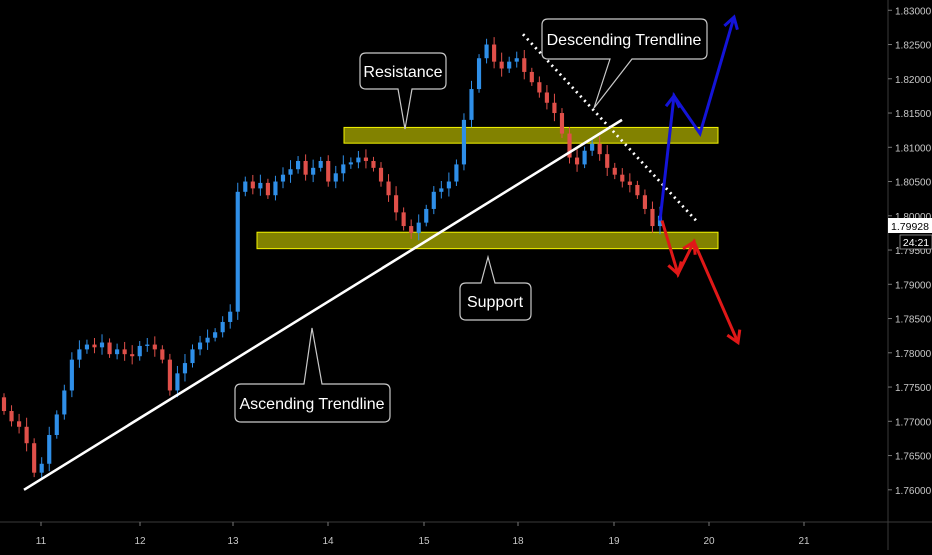 This screenshot has height=555, width=932. What do you see at coordinates (233, 541) in the screenshot?
I see `time-tick-label: 13` at bounding box center [233, 541].